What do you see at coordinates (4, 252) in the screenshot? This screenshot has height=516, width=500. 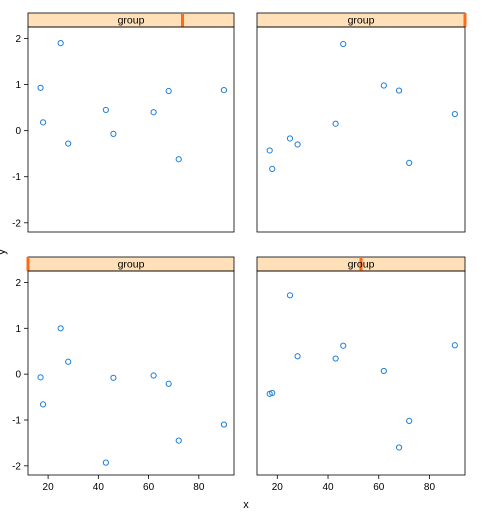 I see `y-axis-title: y` at bounding box center [4, 252].